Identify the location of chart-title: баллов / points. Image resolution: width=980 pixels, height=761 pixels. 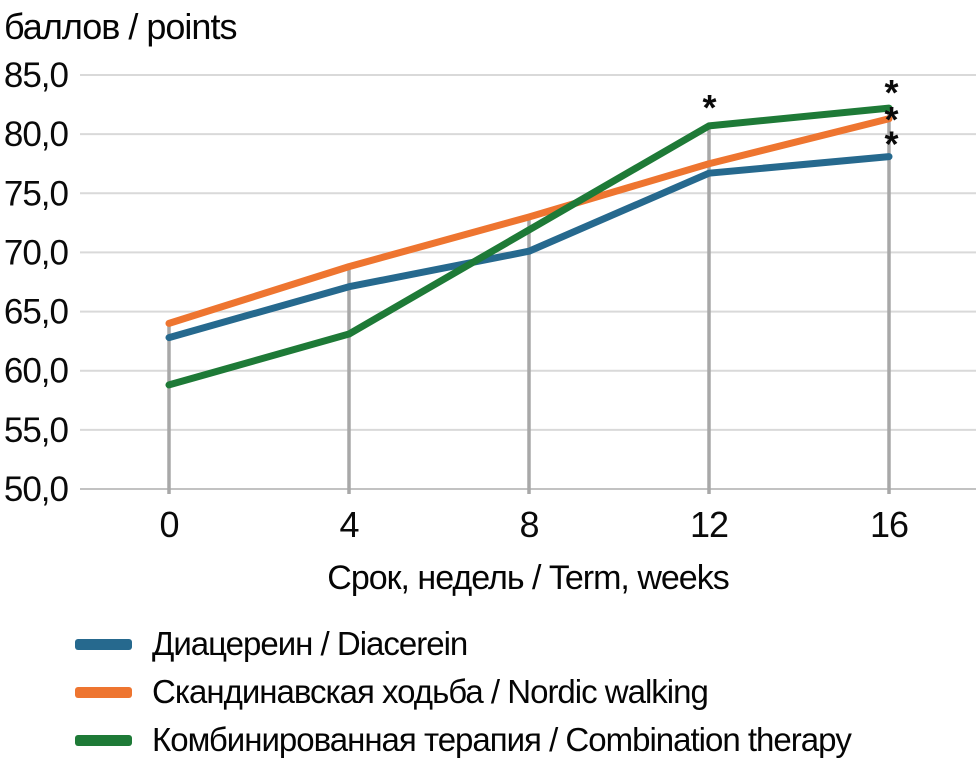
(120, 26).